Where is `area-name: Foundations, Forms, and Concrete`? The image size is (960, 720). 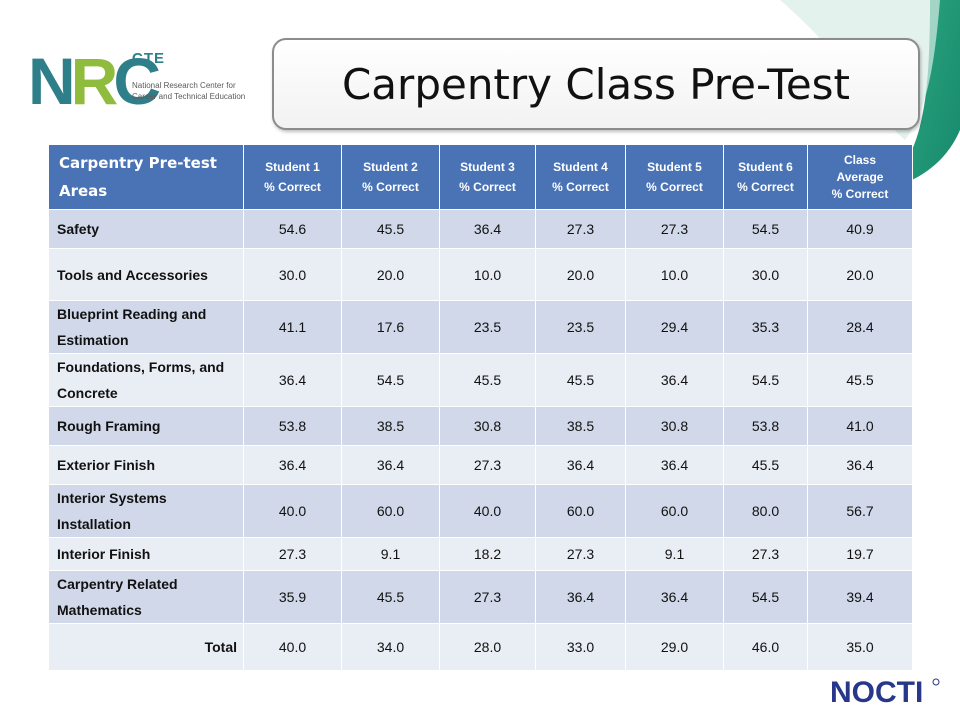 area-name: Foundations, Forms, and Concrete is located at coordinates (146, 380).